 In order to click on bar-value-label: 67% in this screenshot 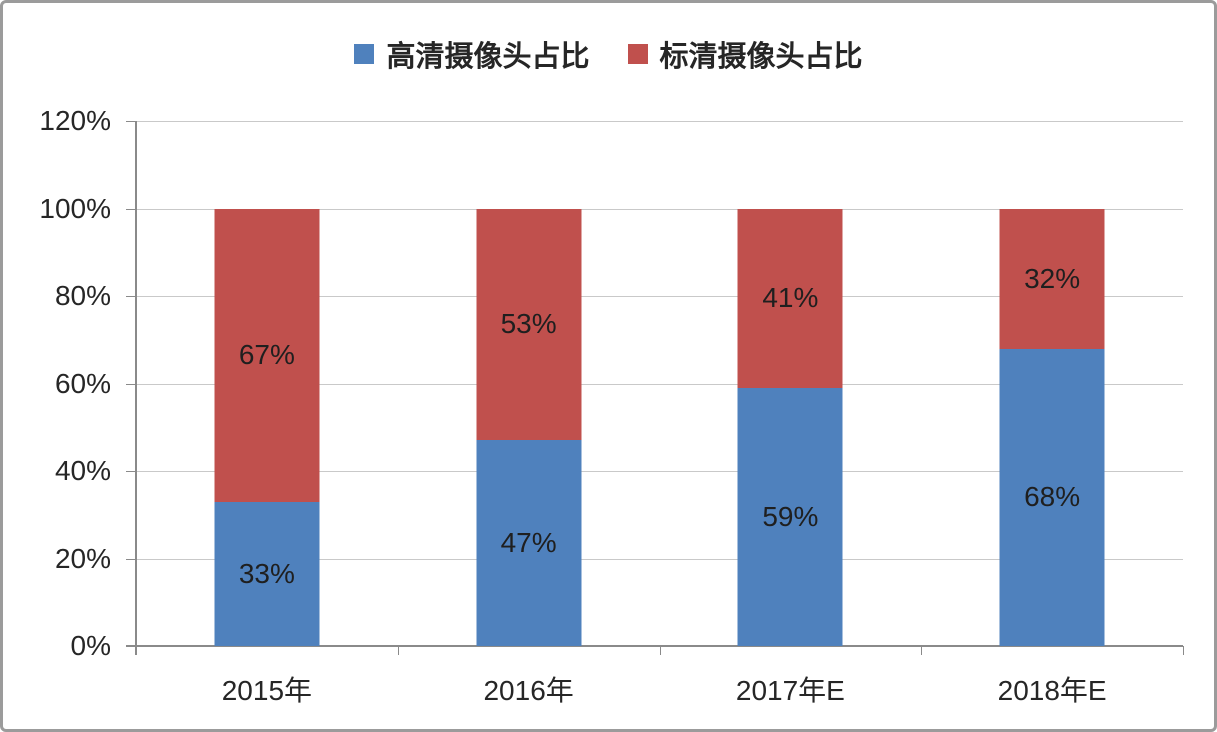, I will do `click(266, 355)`.